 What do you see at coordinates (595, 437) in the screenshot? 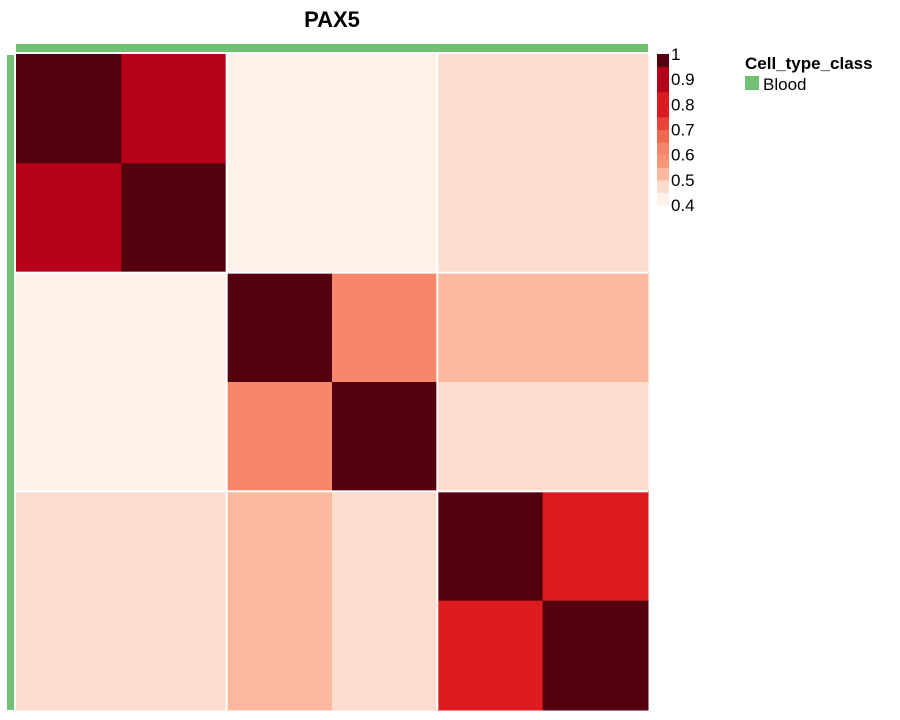
I see `heatmap-cell-r3-c5` at bounding box center [595, 437].